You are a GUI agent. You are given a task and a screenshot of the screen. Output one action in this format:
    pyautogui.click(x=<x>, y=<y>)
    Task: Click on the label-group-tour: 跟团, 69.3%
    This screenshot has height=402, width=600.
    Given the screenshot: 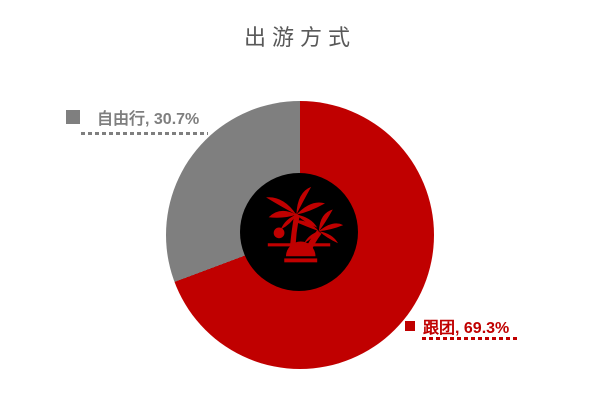 What is the action you would take?
    pyautogui.click(x=457, y=326)
    